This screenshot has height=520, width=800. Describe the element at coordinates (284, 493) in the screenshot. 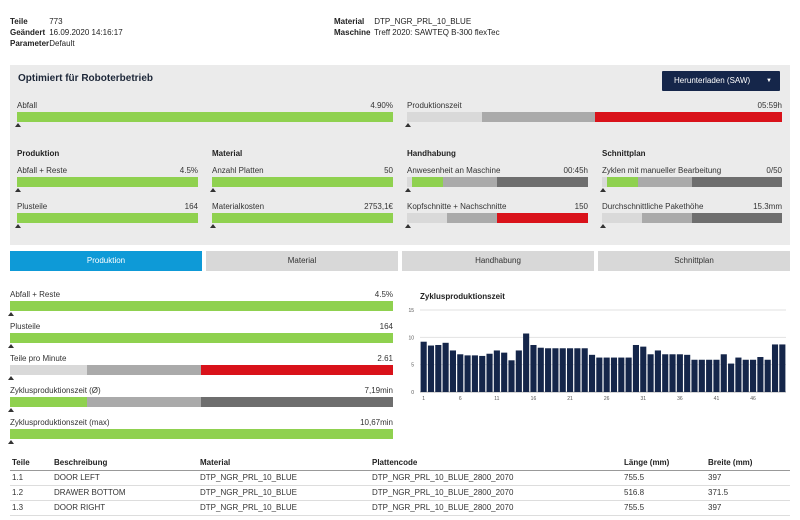

I see `table-cell: DTP_NGR_PRL_10_BLUE` at that location.